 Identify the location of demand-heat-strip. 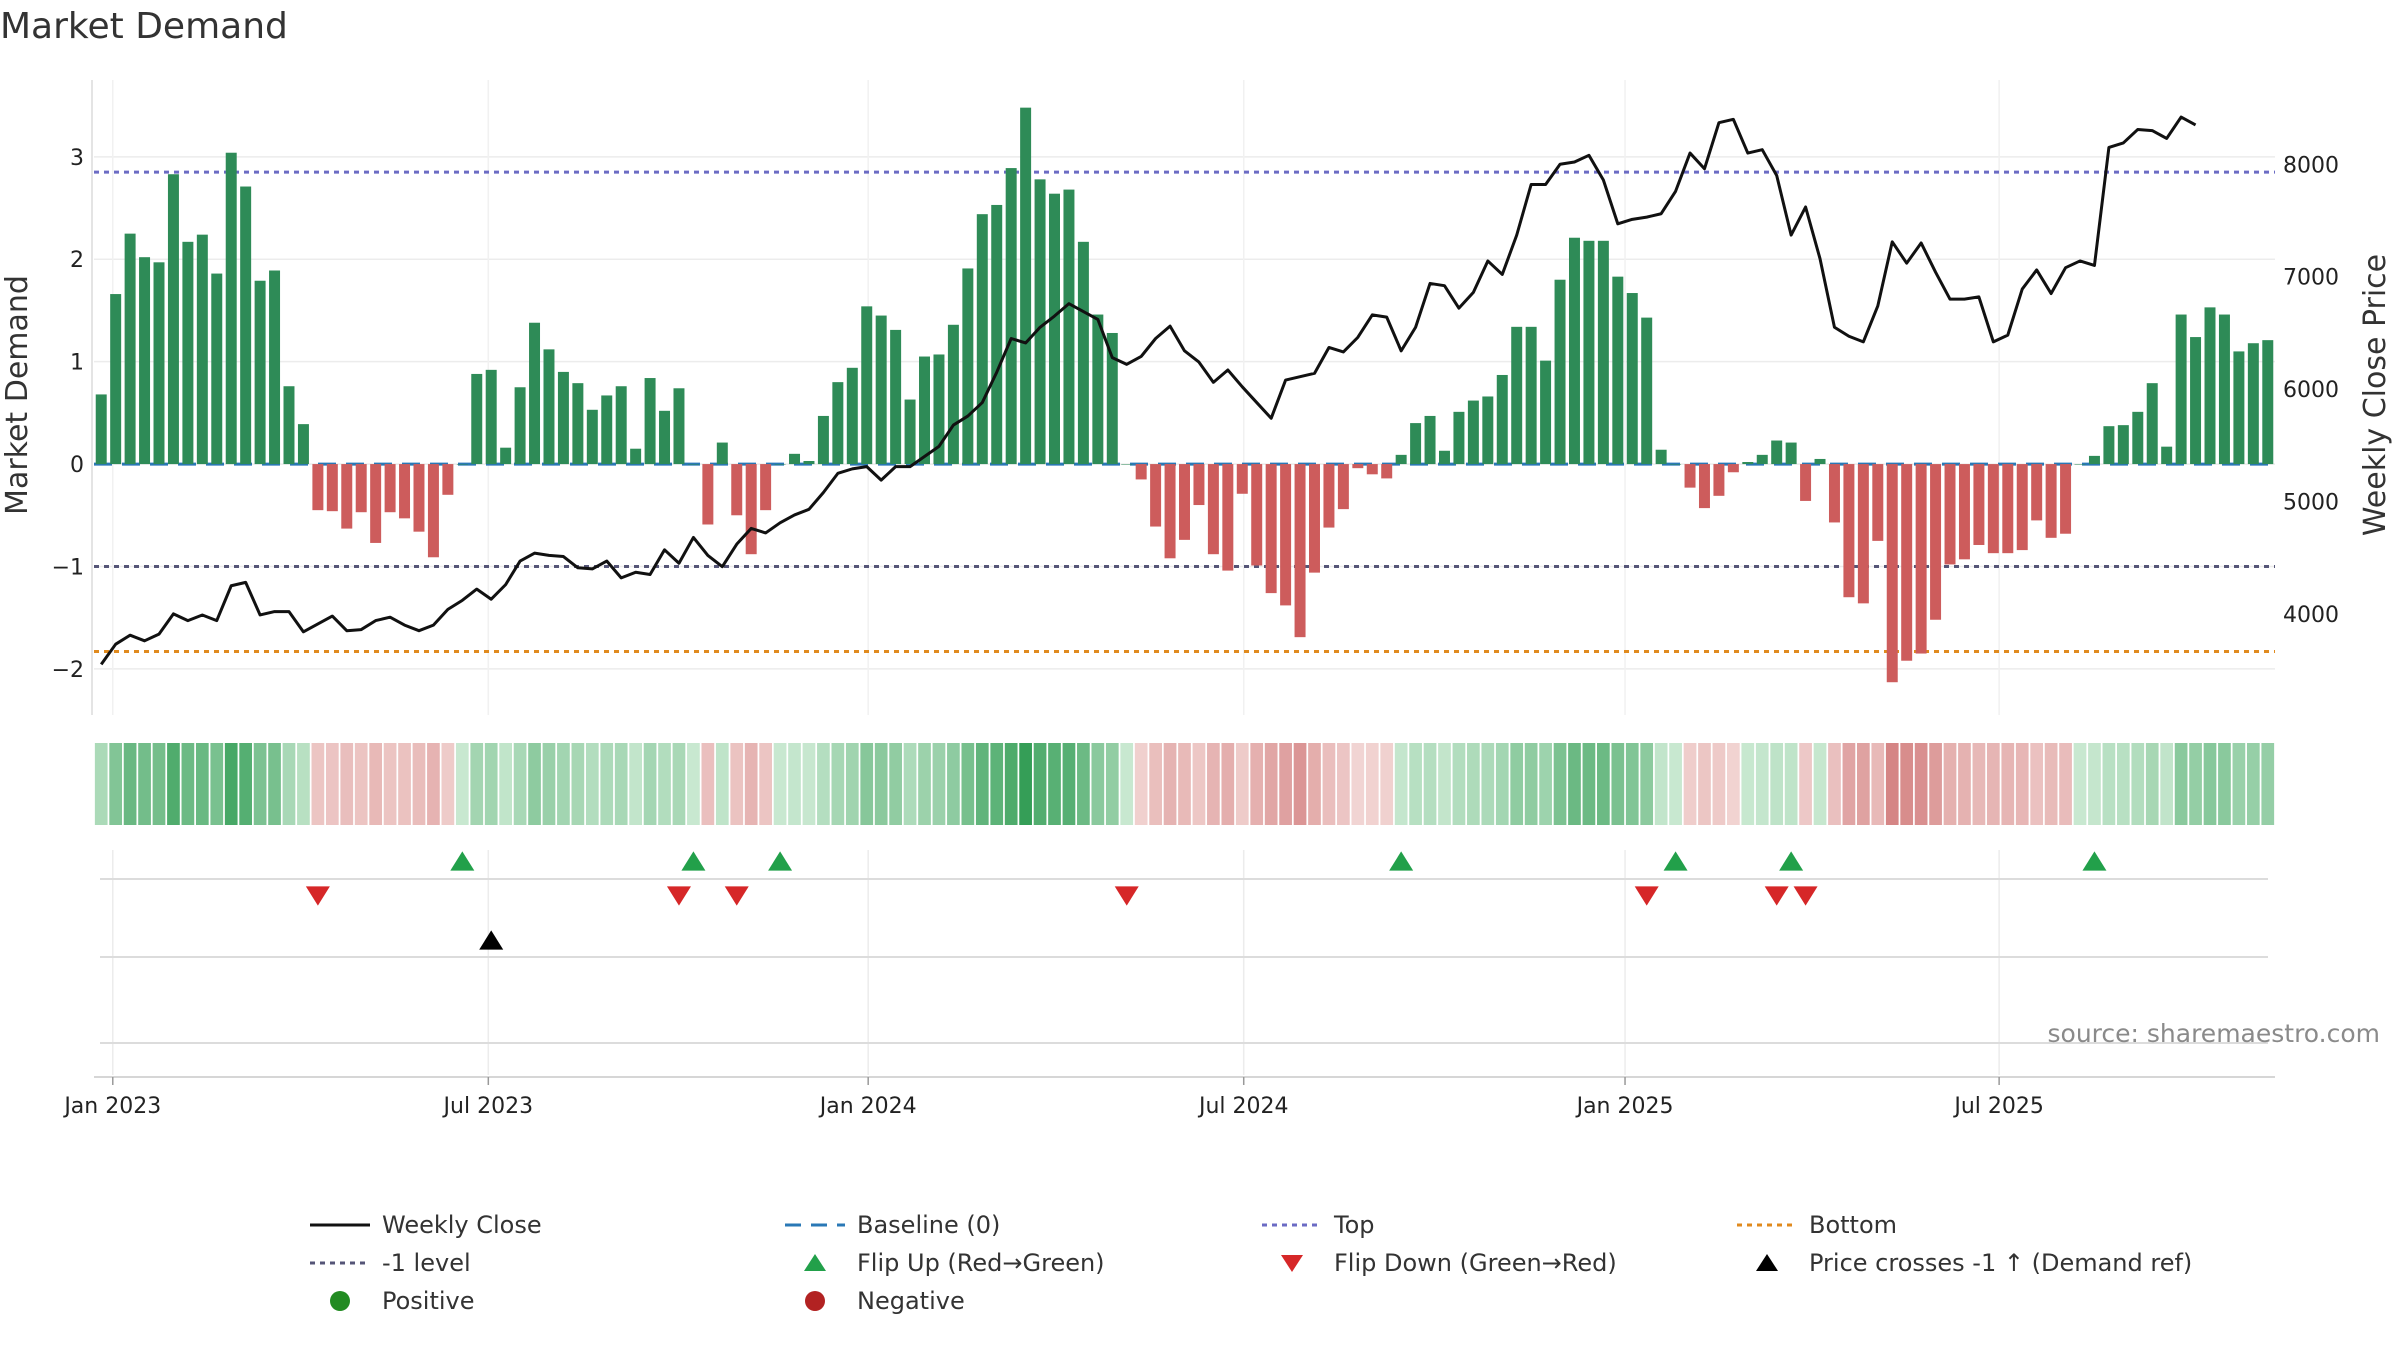
(1184, 784).